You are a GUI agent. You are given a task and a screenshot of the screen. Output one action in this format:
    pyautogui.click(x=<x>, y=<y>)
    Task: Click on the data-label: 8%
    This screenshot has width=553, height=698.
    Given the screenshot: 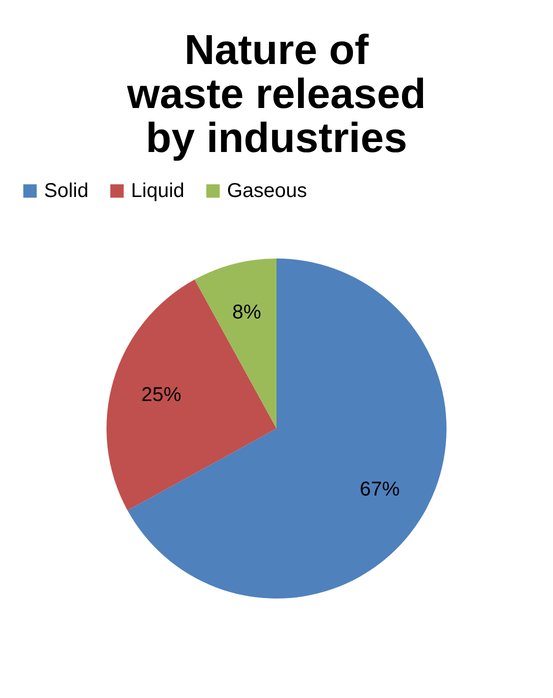 What is the action you would take?
    pyautogui.click(x=247, y=312)
    